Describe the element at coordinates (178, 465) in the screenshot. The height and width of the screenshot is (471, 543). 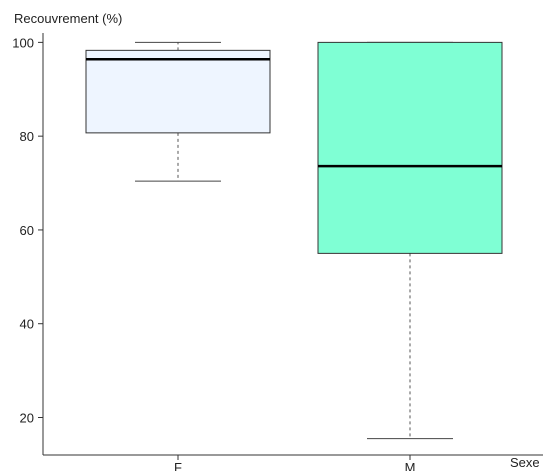
I see `x-tick-label: F` at that location.